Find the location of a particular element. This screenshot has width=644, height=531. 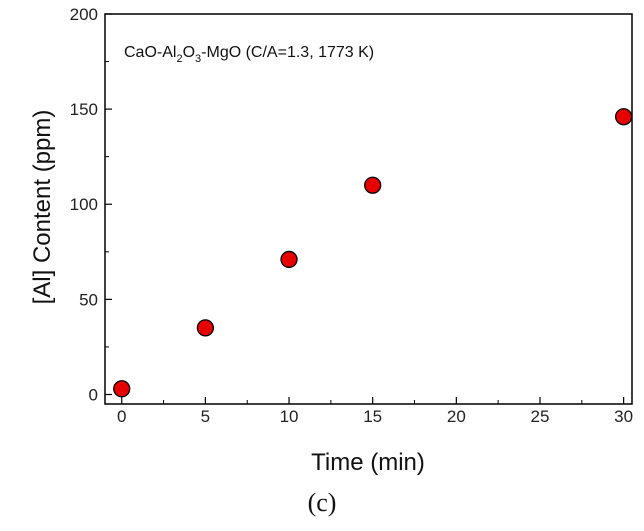

y-tick-label: 200 is located at coordinates (84, 14).